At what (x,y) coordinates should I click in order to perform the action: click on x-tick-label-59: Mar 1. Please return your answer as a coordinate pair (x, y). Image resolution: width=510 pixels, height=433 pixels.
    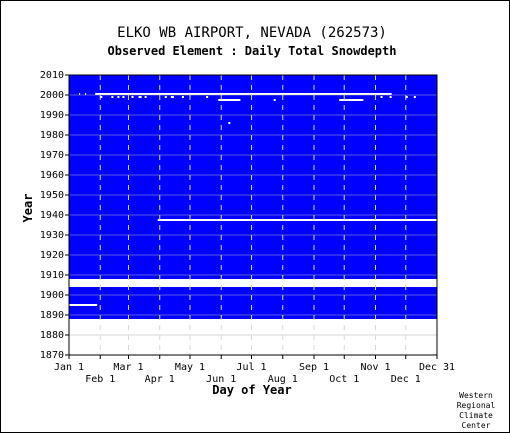
    Looking at the image, I should click on (128, 367).